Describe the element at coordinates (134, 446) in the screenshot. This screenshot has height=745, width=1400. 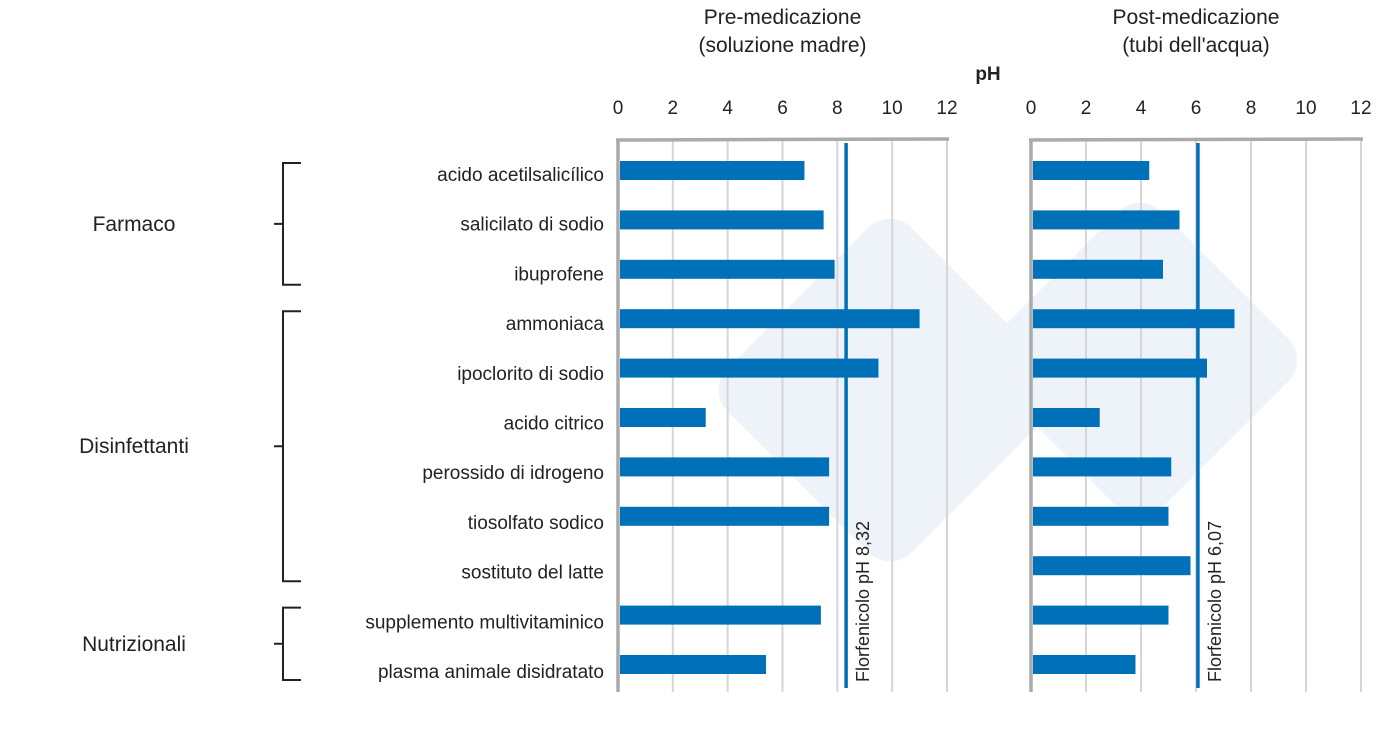
I see `group-label: Disinfettanti` at that location.